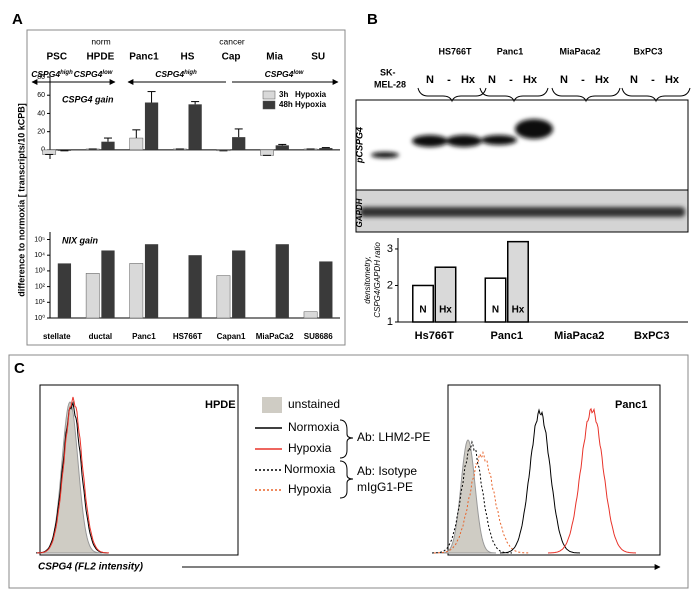  I want to click on panel-letter: B, so click(372, 19).